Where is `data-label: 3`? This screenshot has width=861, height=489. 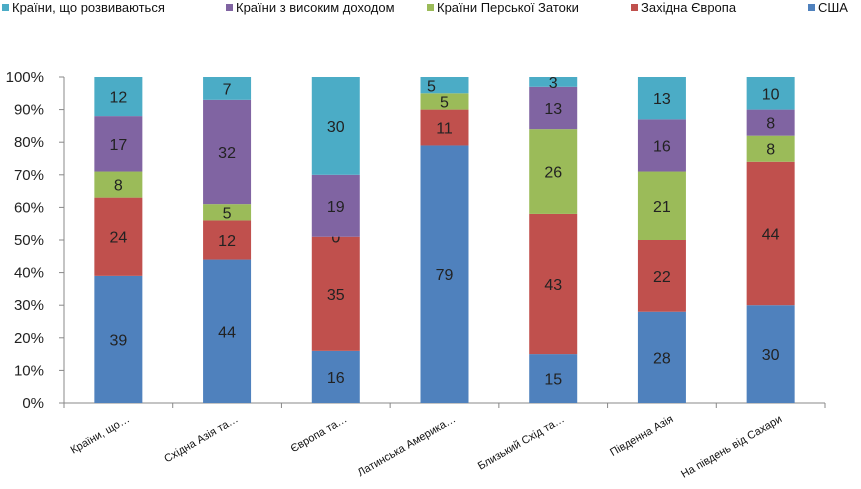 data-label: 3 is located at coordinates (553, 83).